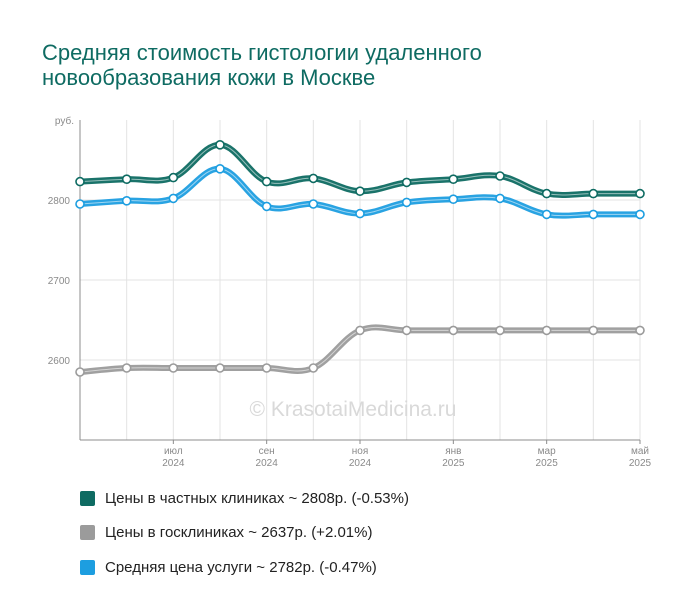 The width and height of the screenshot is (700, 616). What do you see at coordinates (353, 409) in the screenshot?
I see `watermark: © KrasotaiMedicina.ru` at bounding box center [353, 409].